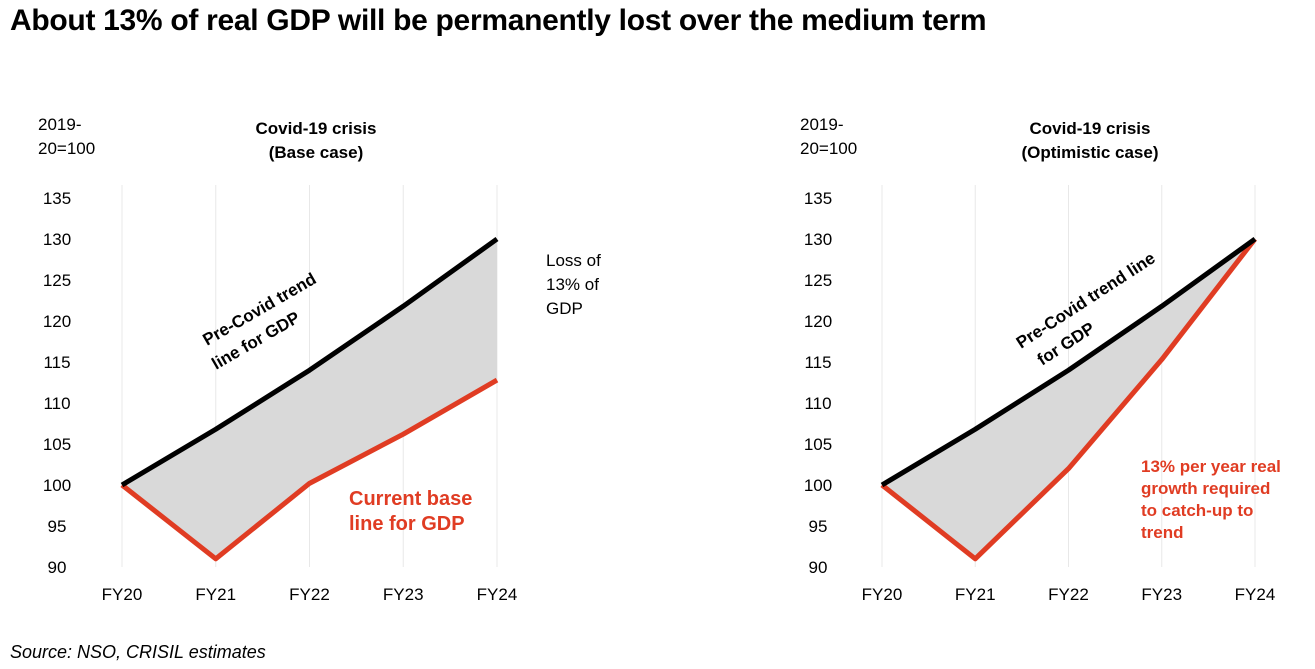 The height and width of the screenshot is (669, 1315). I want to click on series-line-catch-up, so click(1068, 399).